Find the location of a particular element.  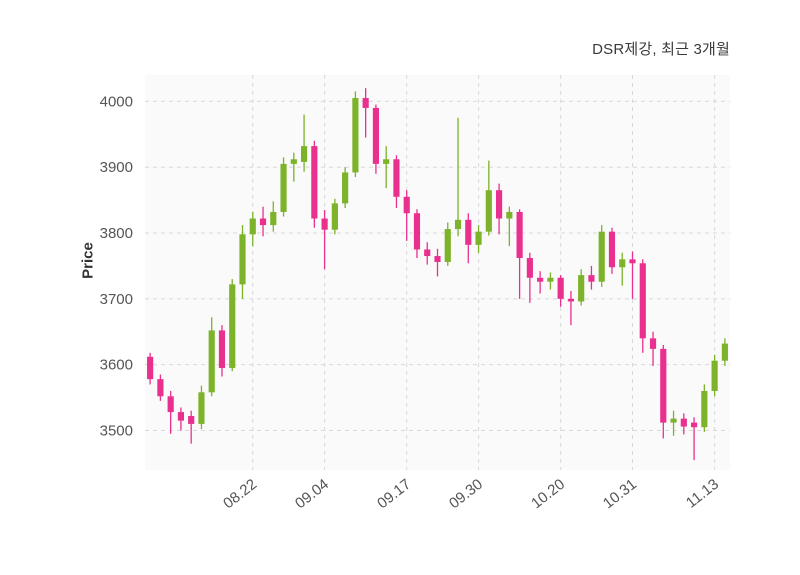

x-tick-label: 09.04 is located at coordinates (312, 494).